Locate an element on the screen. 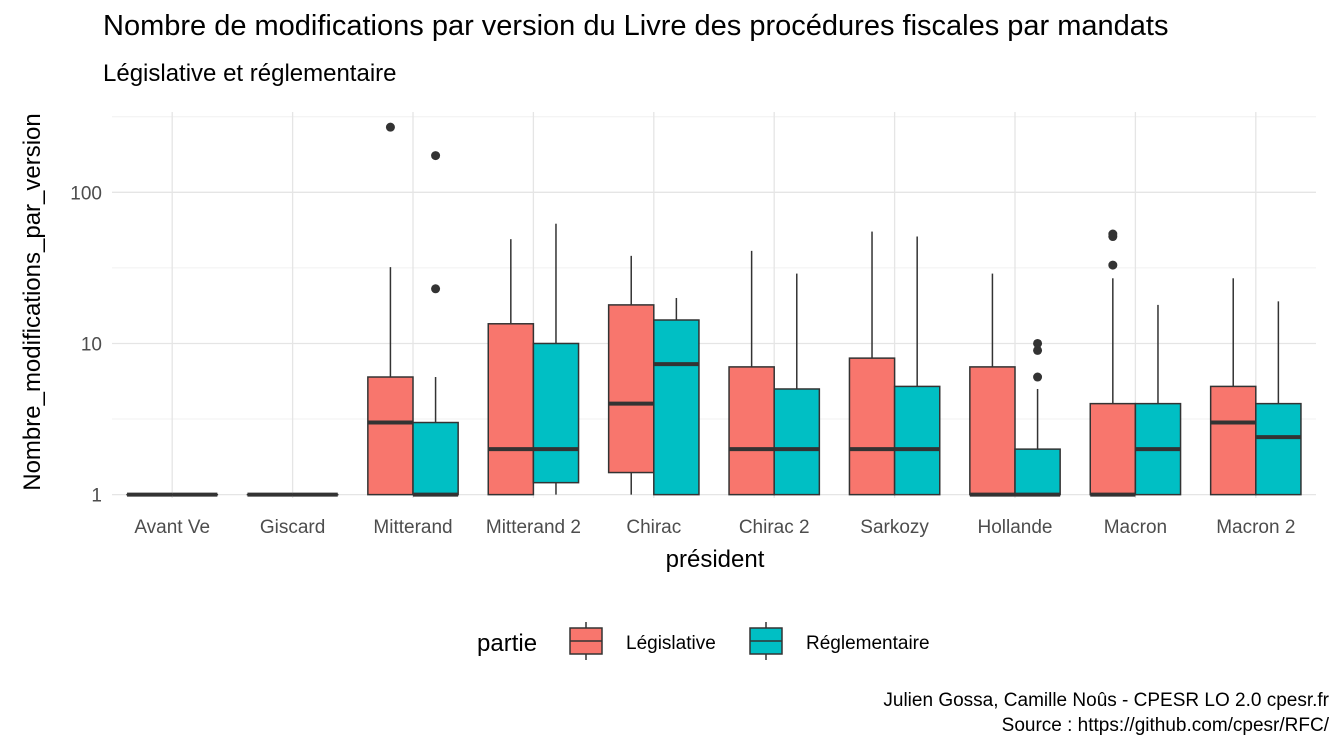 Image resolution: width=1344 pixels, height=756 pixels. y-tick-label: 10 is located at coordinates (91, 344).